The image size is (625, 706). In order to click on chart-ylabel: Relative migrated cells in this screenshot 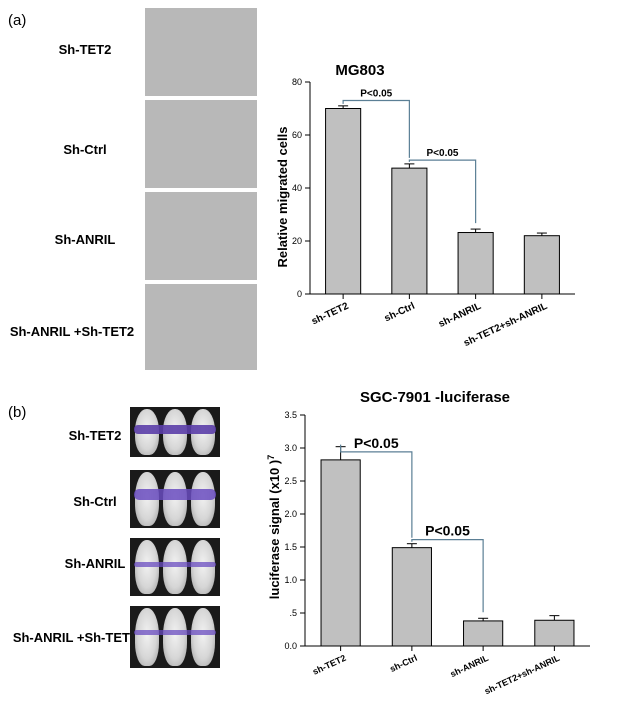, I will do `click(282, 197)`.